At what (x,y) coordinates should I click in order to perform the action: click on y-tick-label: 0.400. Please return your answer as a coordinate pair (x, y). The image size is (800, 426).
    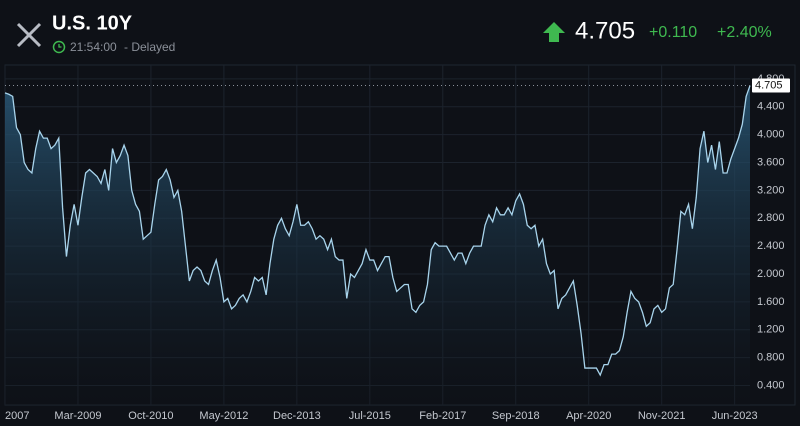
    Looking at the image, I should click on (771, 385).